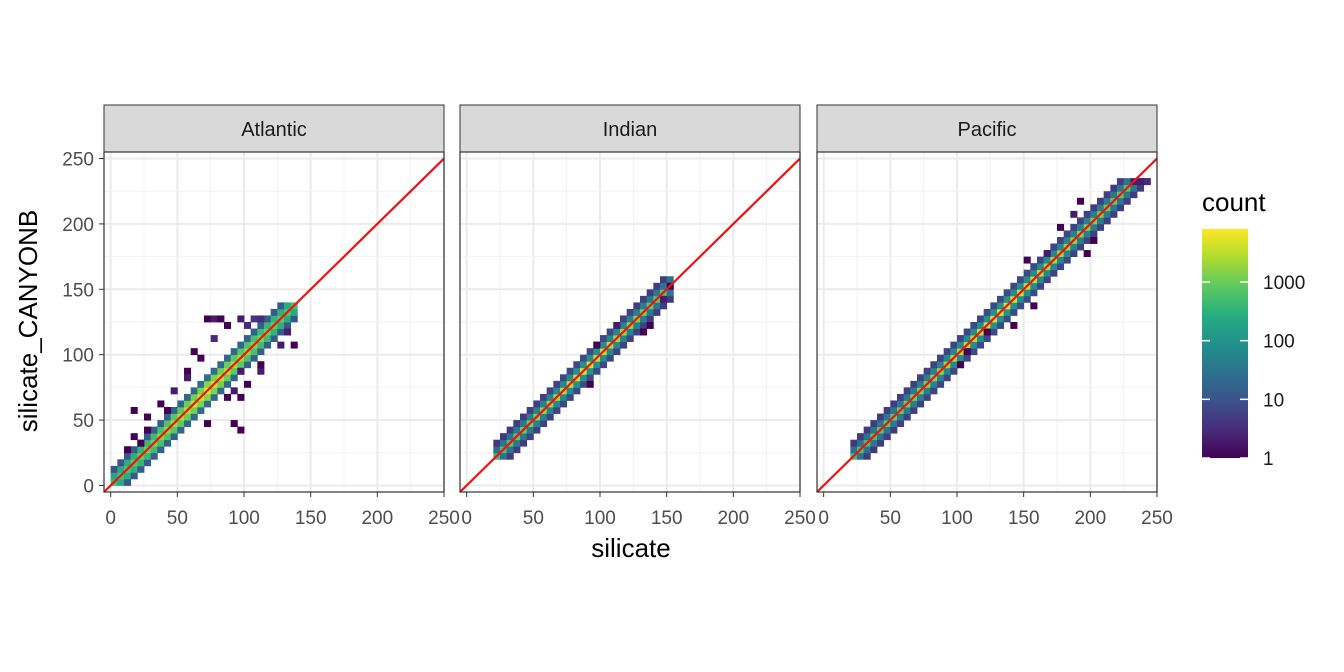 The image size is (1344, 672). What do you see at coordinates (1279, 342) in the screenshot?
I see `legend-tick-label: 100` at bounding box center [1279, 342].